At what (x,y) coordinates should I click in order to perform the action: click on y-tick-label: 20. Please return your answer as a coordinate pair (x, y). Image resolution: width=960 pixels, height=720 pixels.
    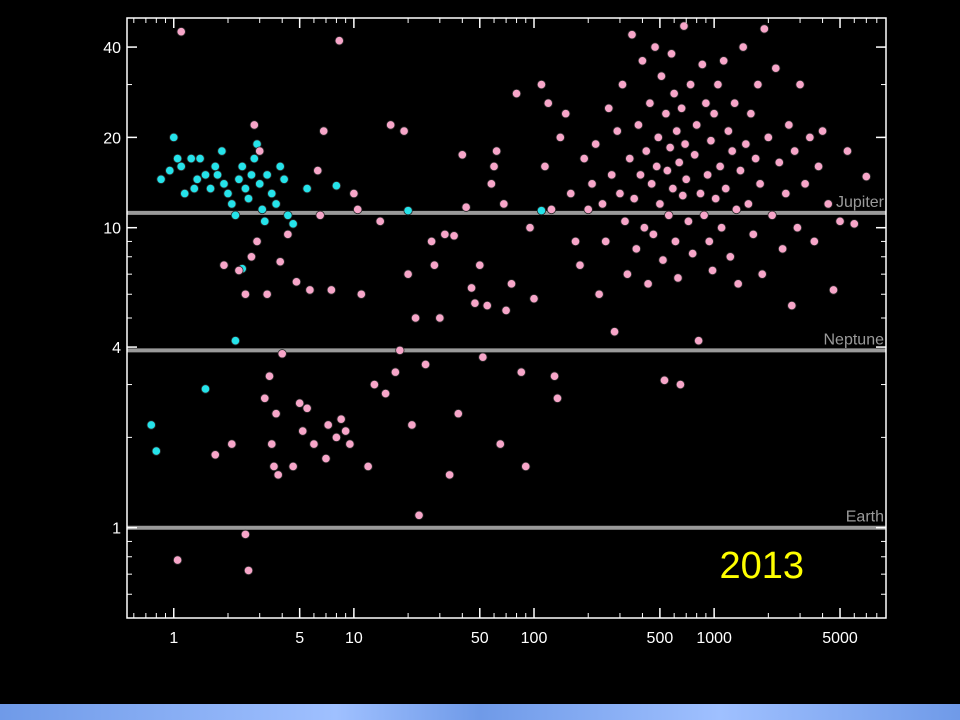
    Looking at the image, I should click on (112, 138).